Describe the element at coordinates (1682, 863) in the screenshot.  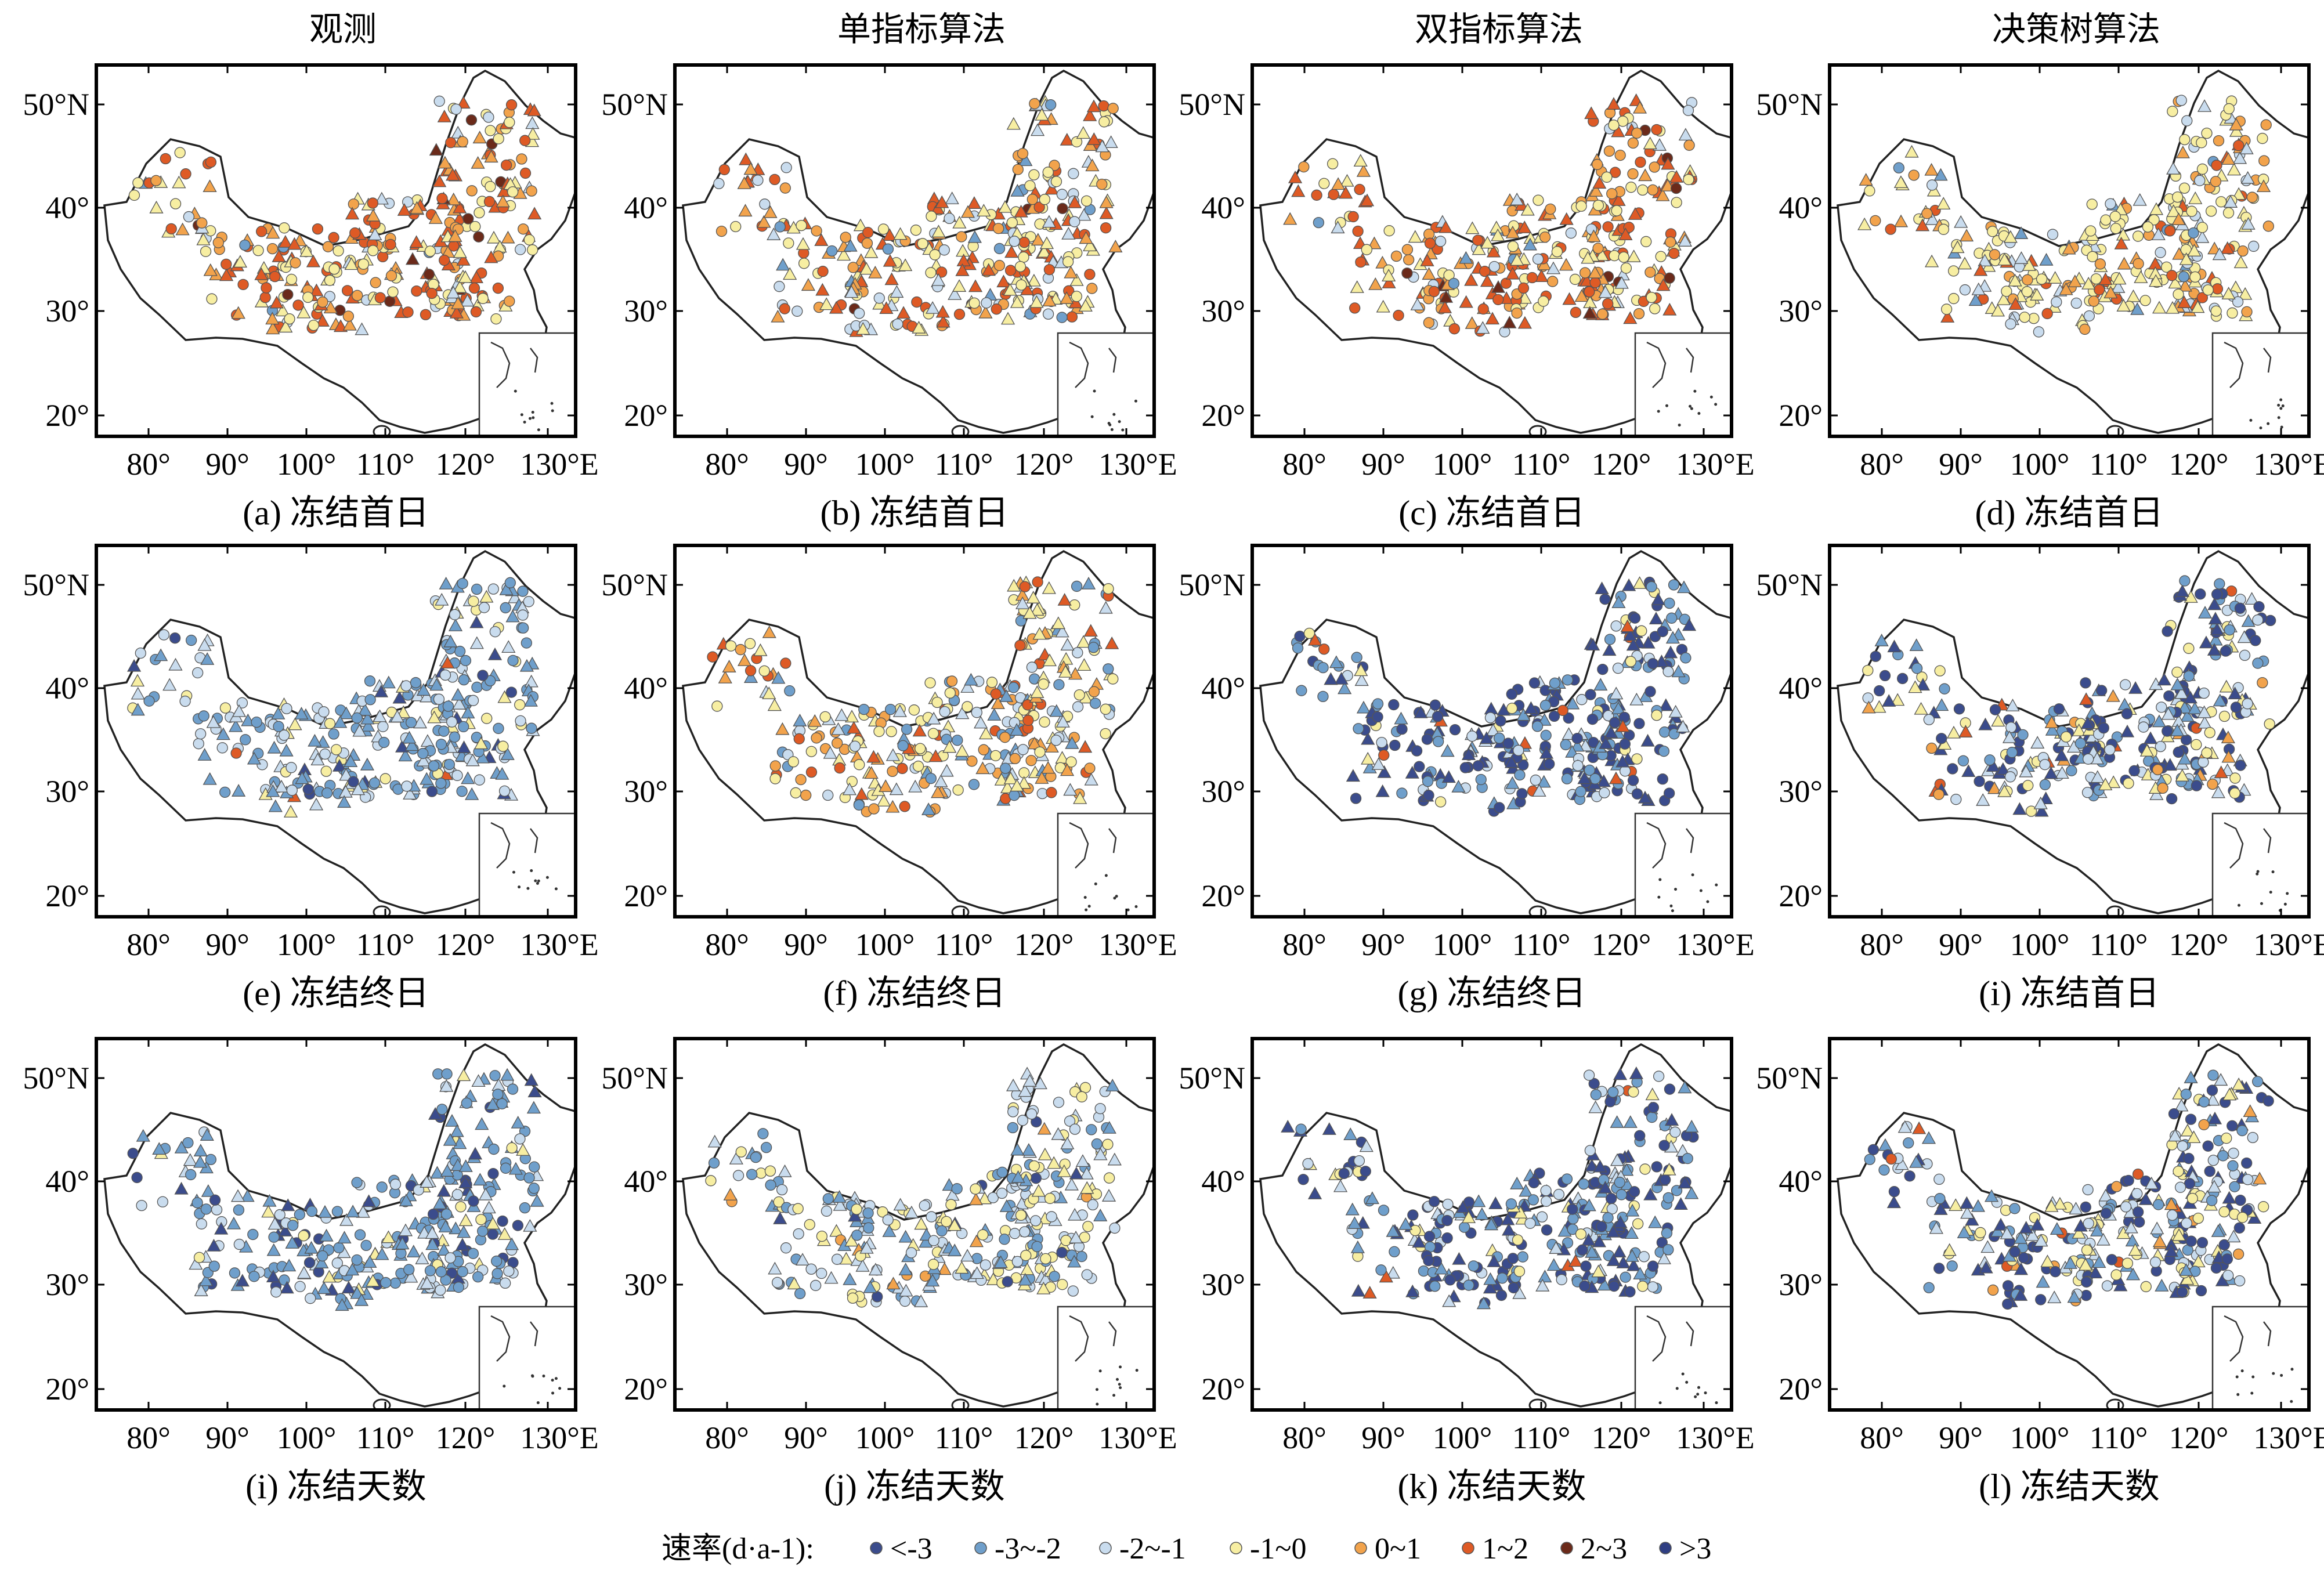
I see `south-china-sea-inset` at that location.